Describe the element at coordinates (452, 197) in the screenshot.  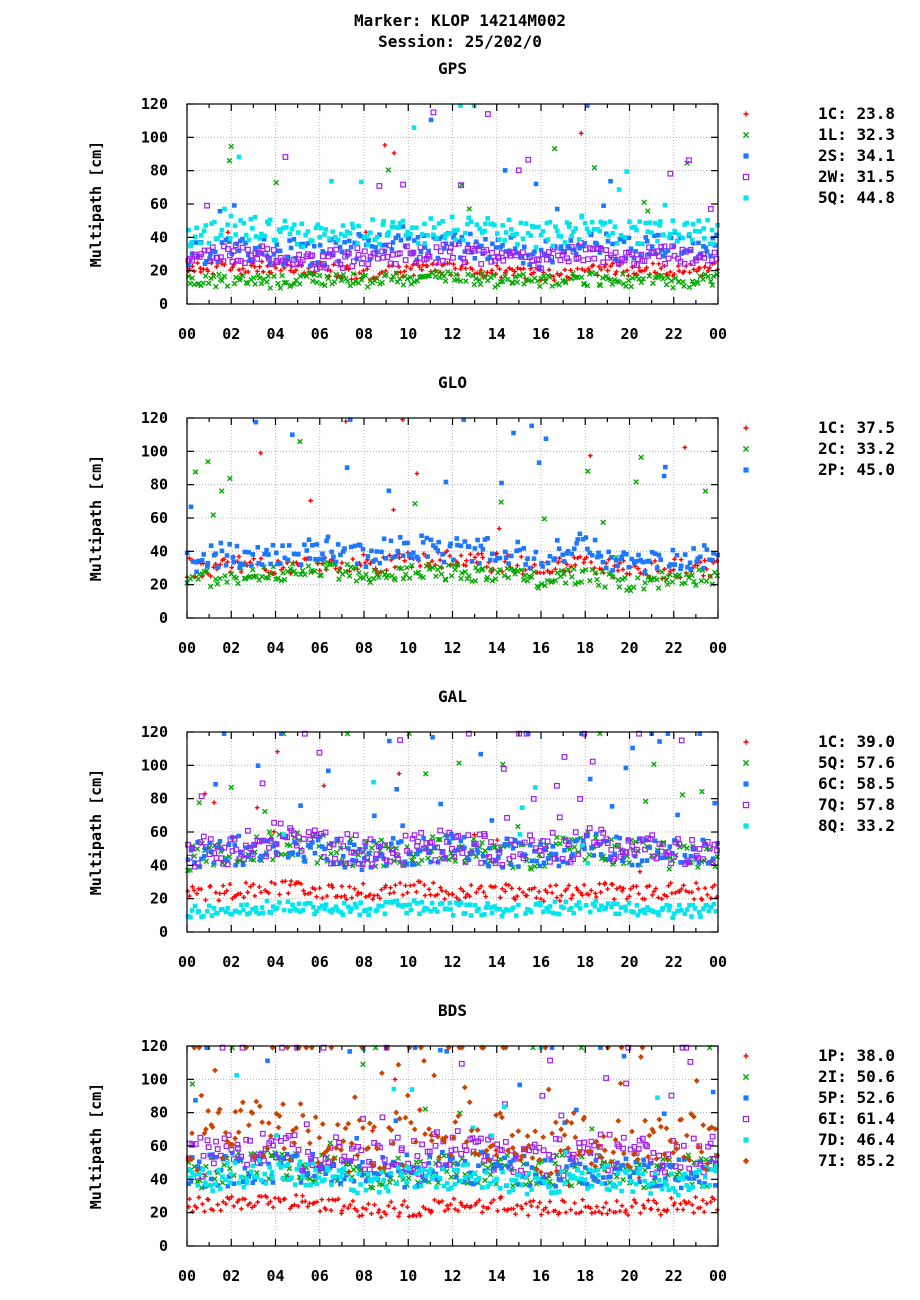
I see `points-gps` at that location.